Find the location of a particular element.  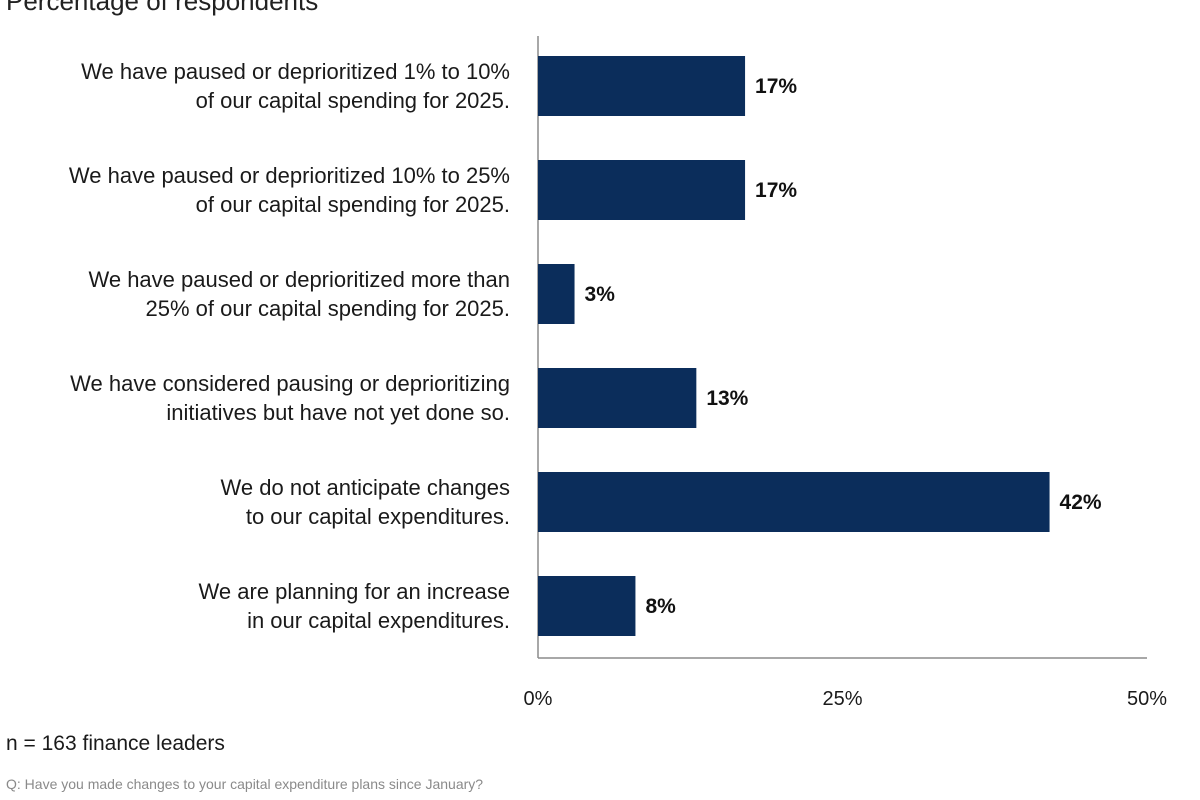

category-label-line: initiatives but have not yet done so. is located at coordinates (338, 412).